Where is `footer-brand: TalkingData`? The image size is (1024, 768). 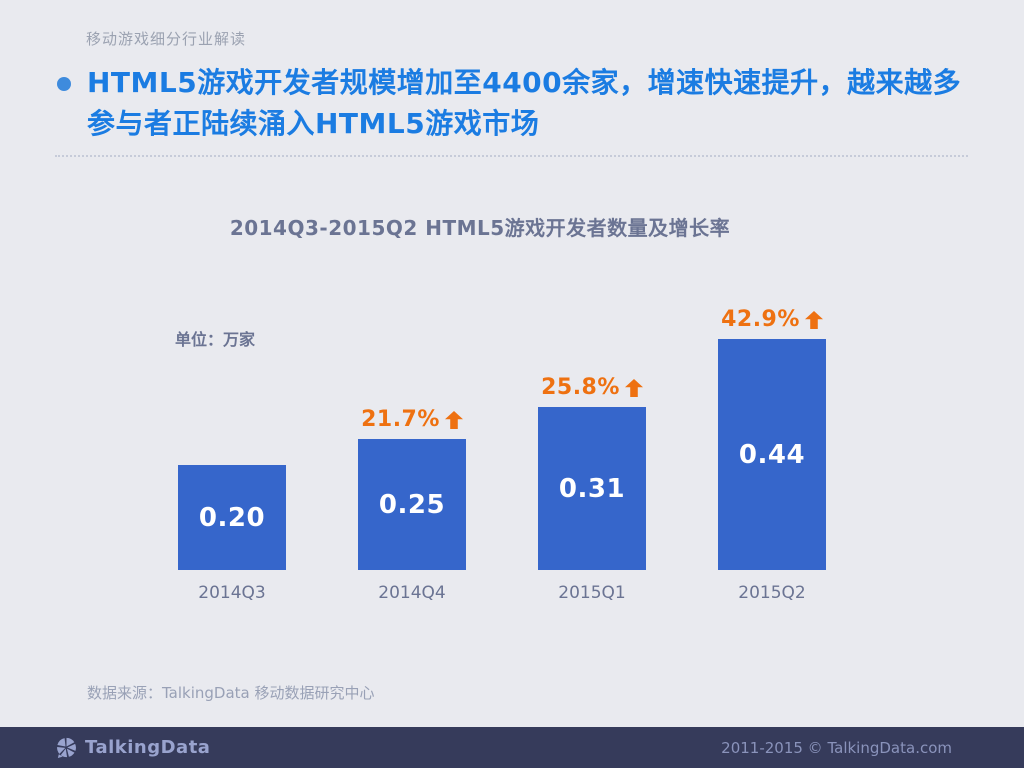 footer-brand: TalkingData is located at coordinates (132, 747).